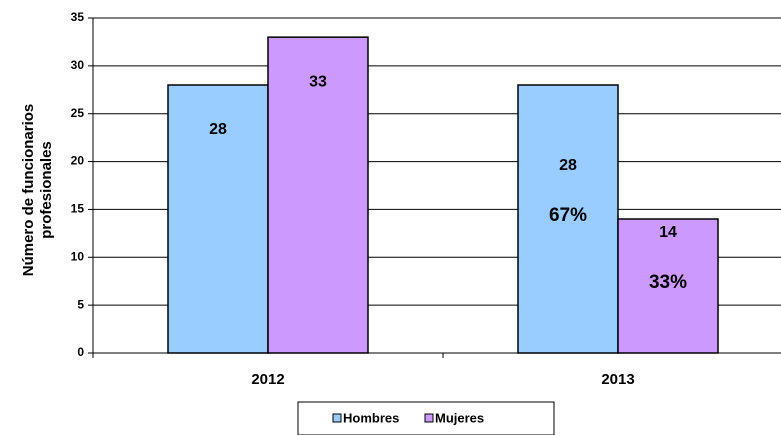  What do you see at coordinates (80, 304) in the screenshot?
I see `y-tick-label: 5` at bounding box center [80, 304].